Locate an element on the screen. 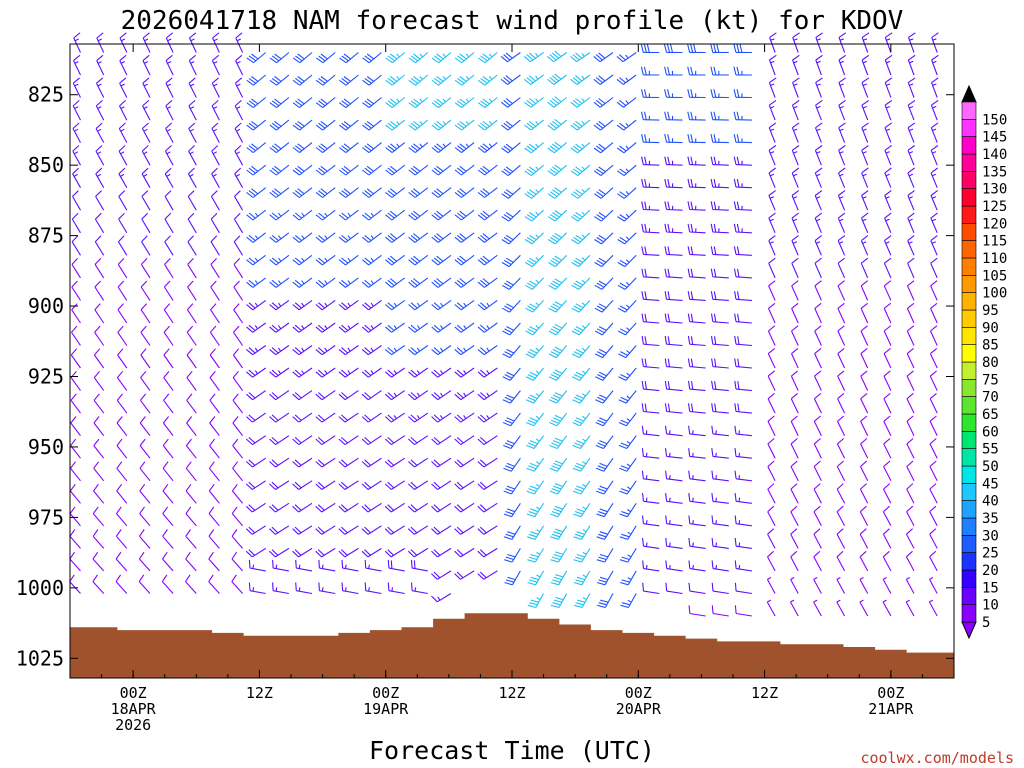 The height and width of the screenshot is (768, 1024). y-tick-label: 1025 is located at coordinates (40, 658).